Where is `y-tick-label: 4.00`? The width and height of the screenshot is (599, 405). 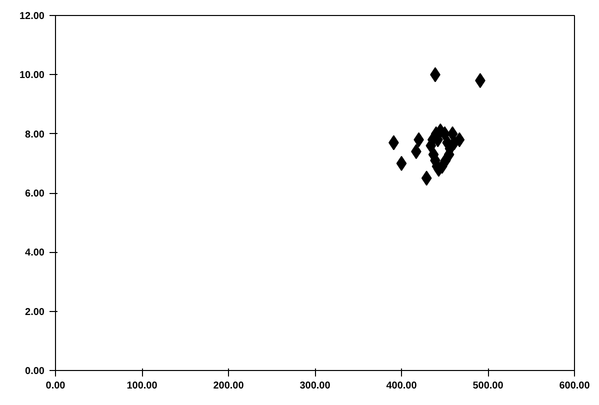 y-tick-label: 4.00 is located at coordinates (35, 253).